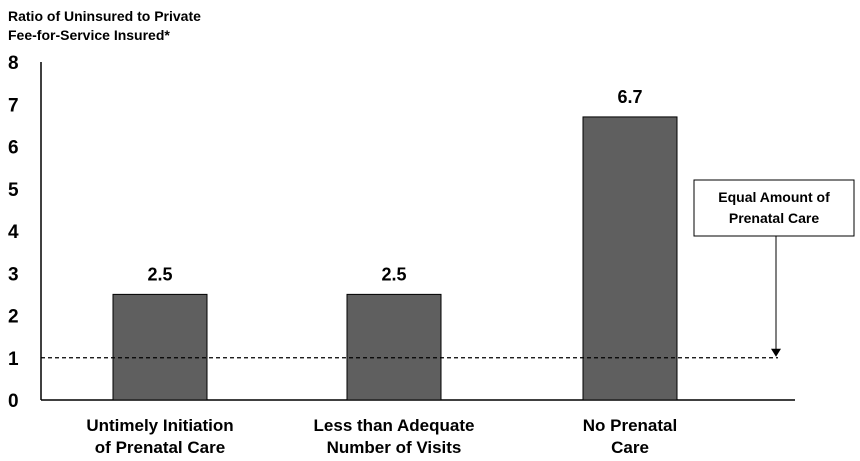  Describe the element at coordinates (13, 63) in the screenshot. I see `y-tick-label: 8` at that location.